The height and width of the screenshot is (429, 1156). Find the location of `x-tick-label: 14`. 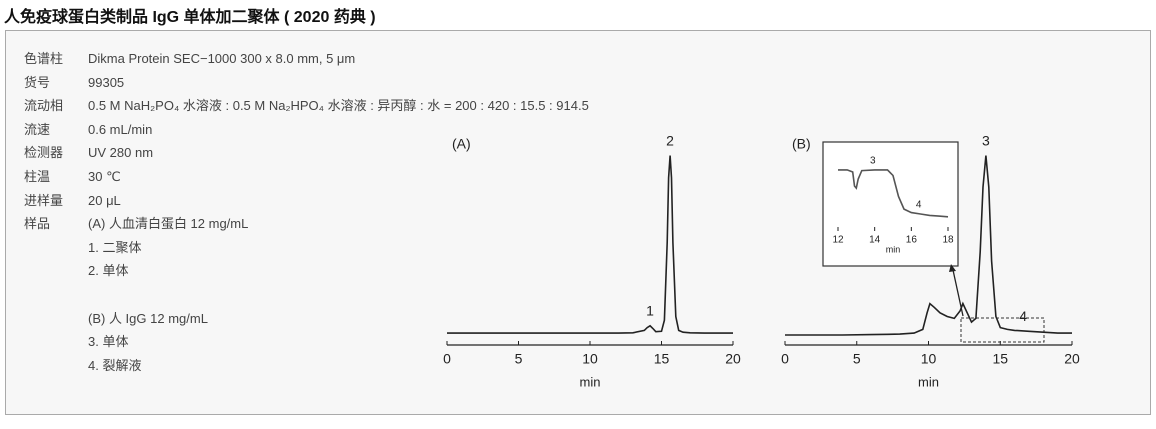

x-tick-label: 14 is located at coordinates (875, 240).